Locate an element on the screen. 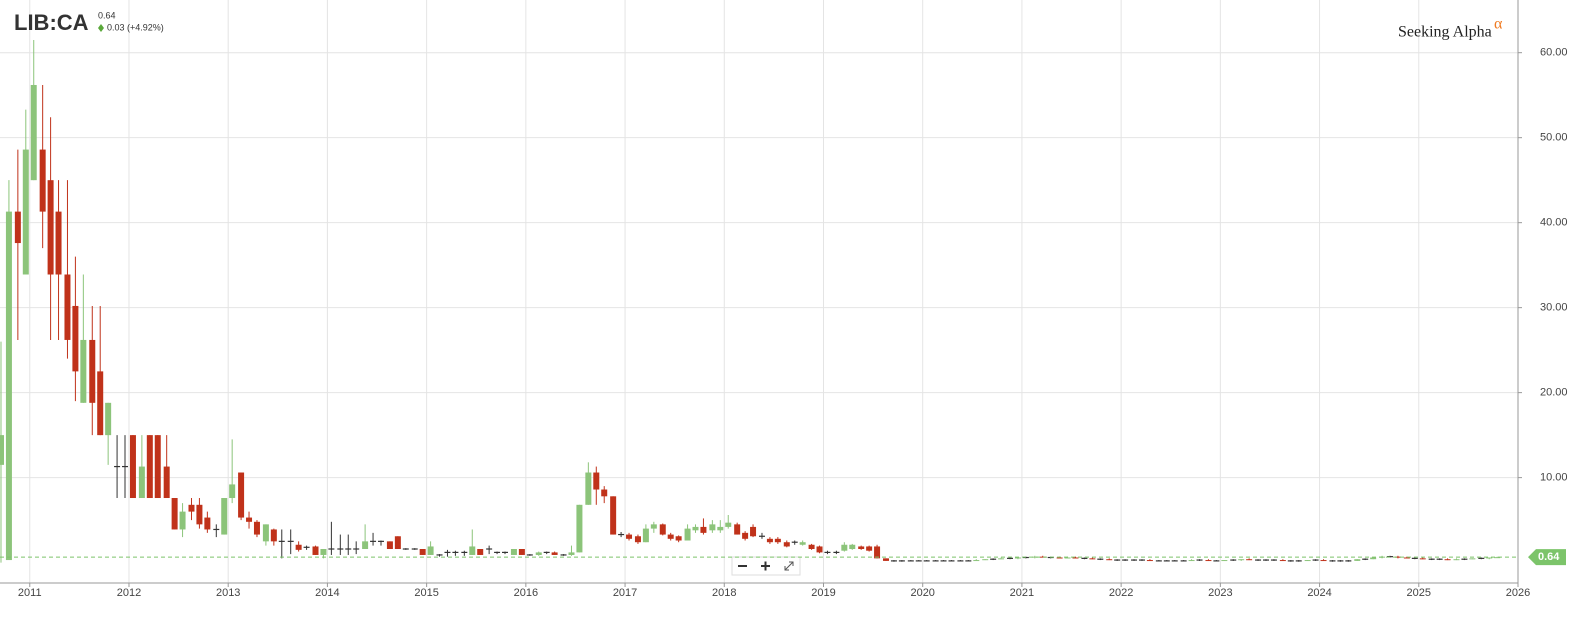 The height and width of the screenshot is (627, 1596). up-icon is located at coordinates (101, 28).